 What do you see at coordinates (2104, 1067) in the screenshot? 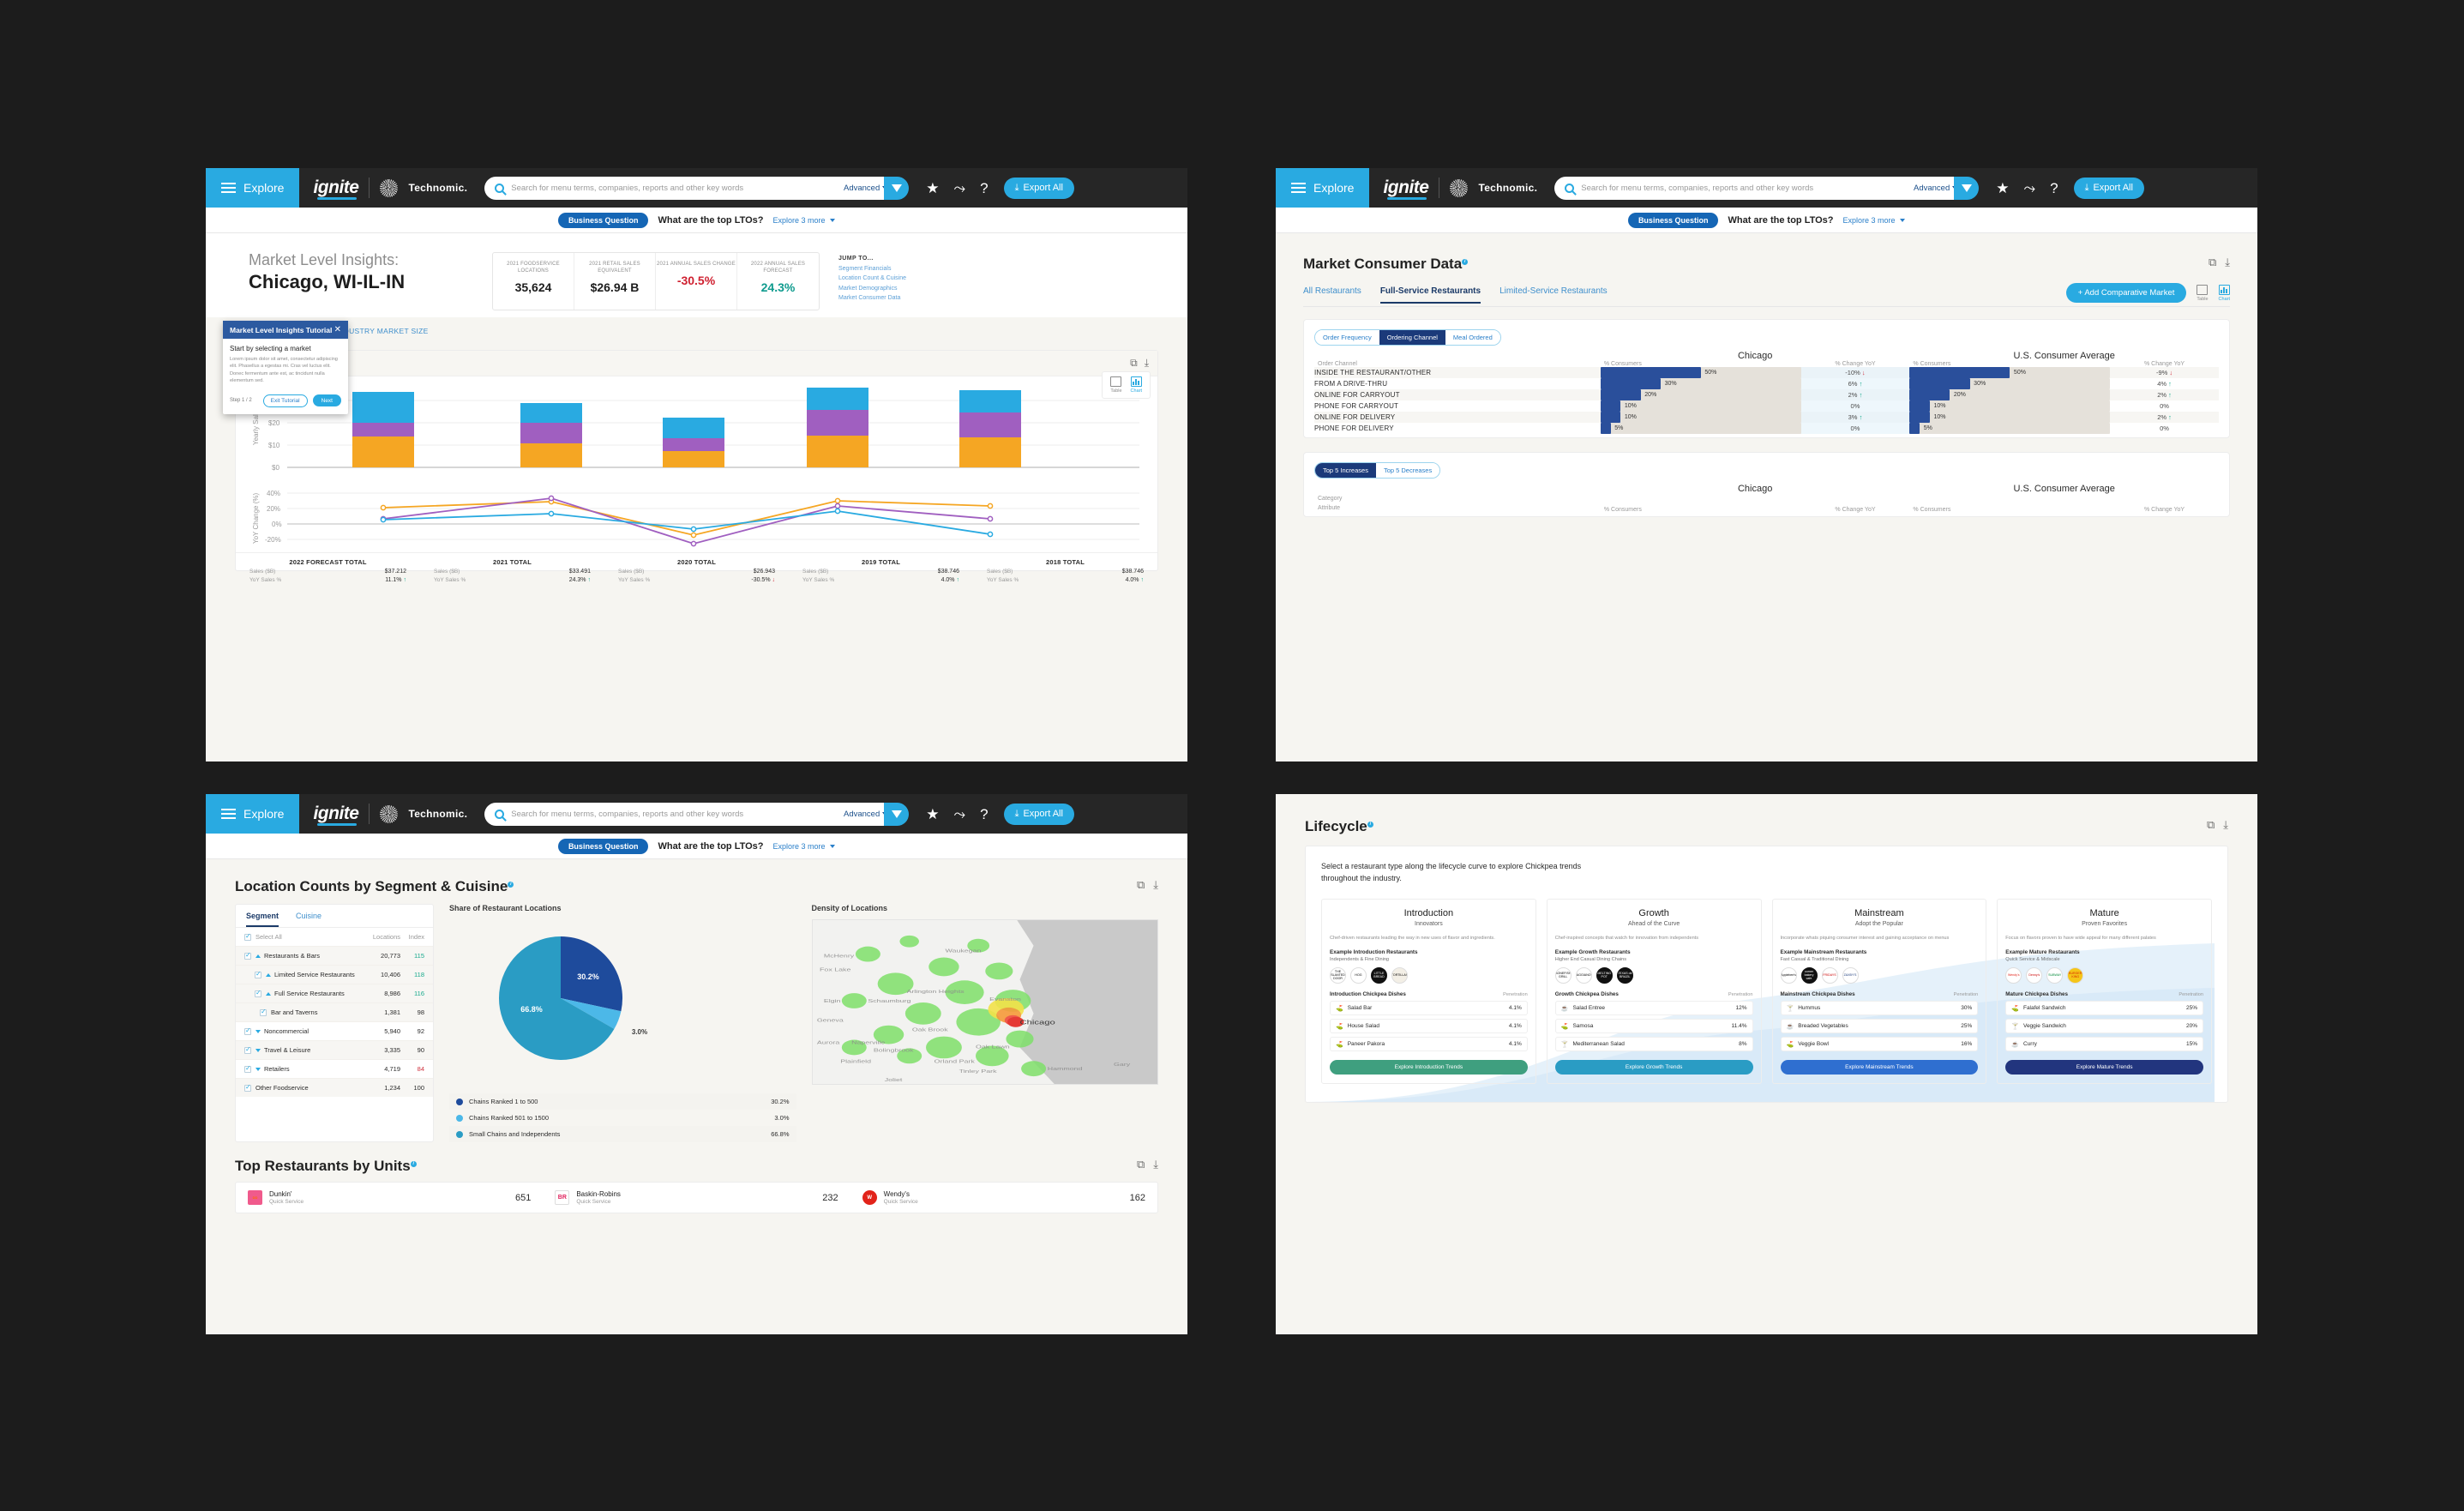
I see `explore-mature-trends-button: Explore Mature Trends` at bounding box center [2104, 1067].